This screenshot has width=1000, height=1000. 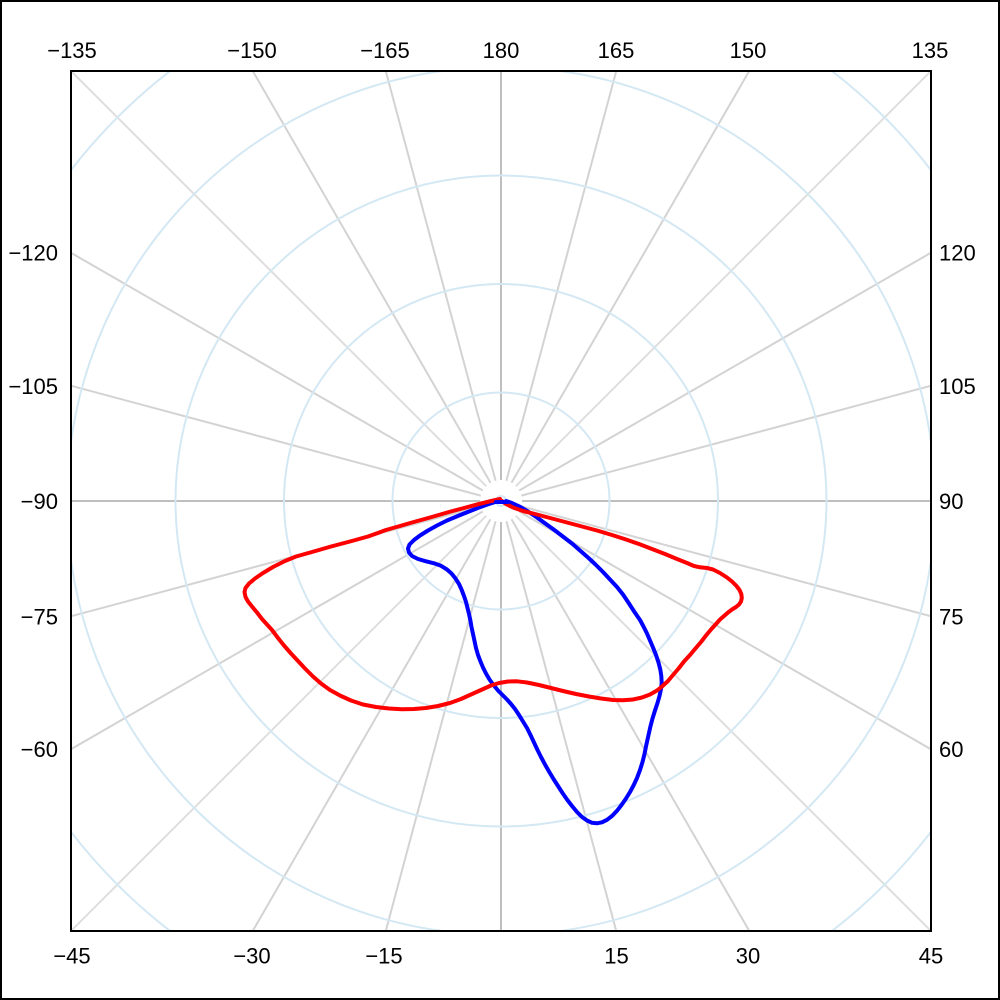 I want to click on svg-text: −60, so click(x=39, y=749).